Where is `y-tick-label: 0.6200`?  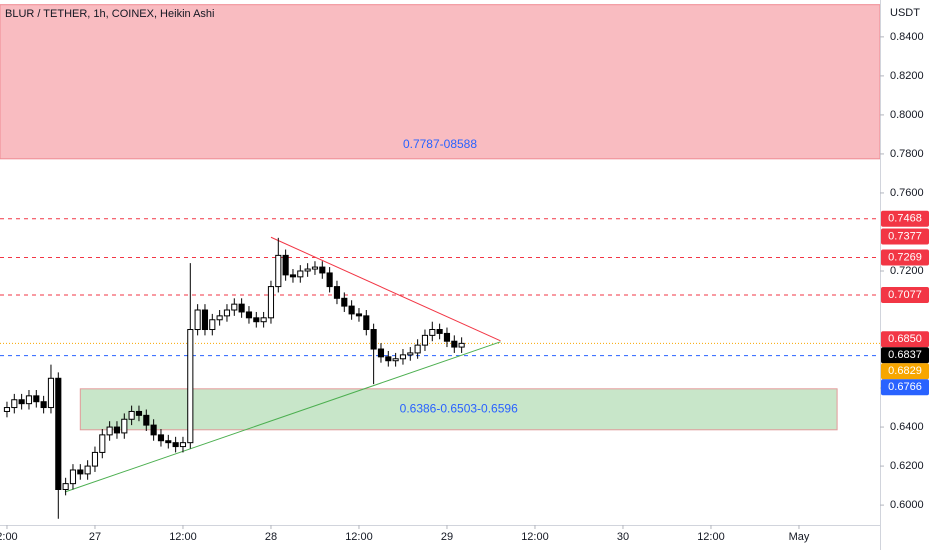 y-tick-label: 0.6200 is located at coordinates (907, 466).